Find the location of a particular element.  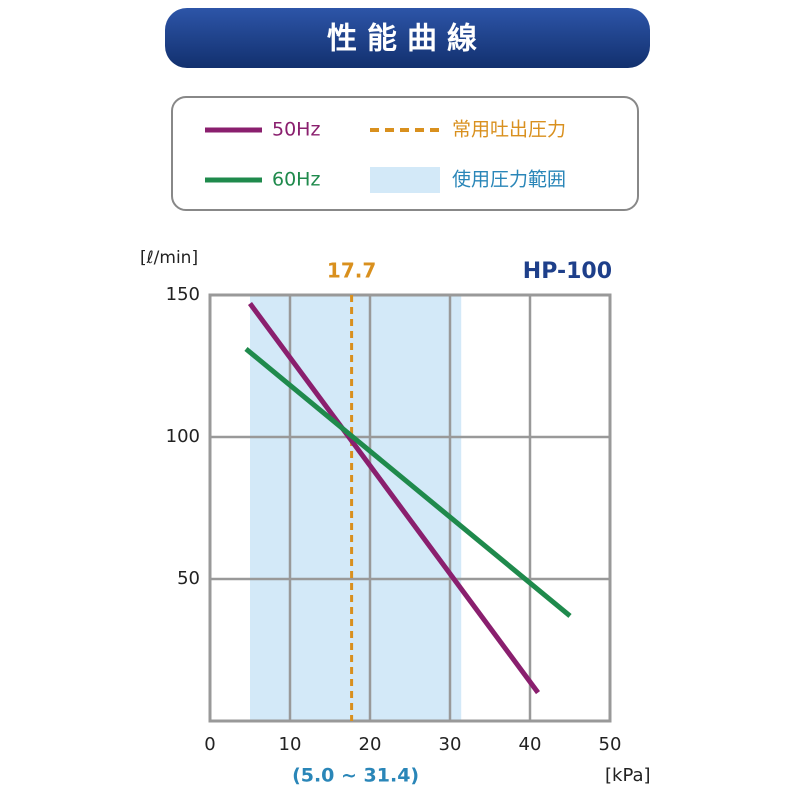

y-tick-label: 100 is located at coordinates (183, 436).